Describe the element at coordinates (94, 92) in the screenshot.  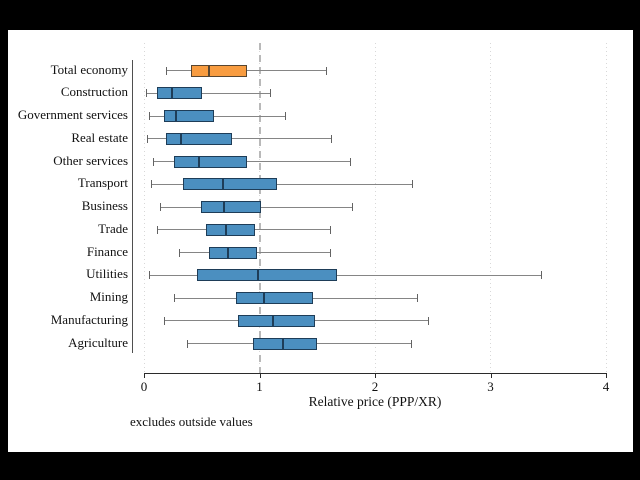
I see `category-label: Construction` at that location.